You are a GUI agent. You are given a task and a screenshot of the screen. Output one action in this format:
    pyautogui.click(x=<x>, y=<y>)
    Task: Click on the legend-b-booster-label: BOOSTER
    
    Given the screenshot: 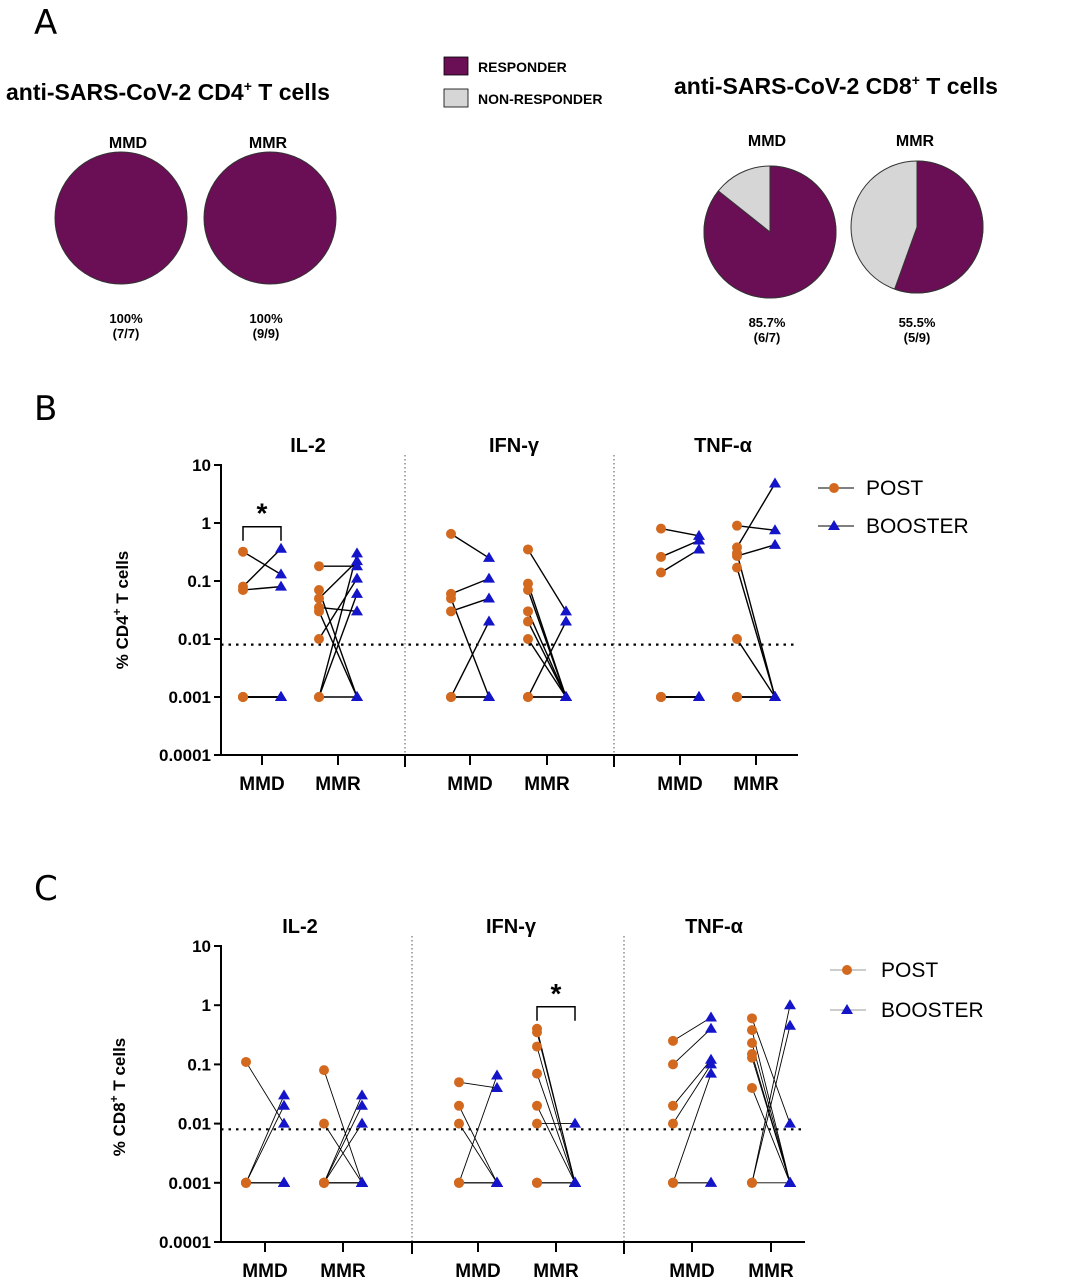 What is the action you would take?
    pyautogui.click(x=917, y=526)
    